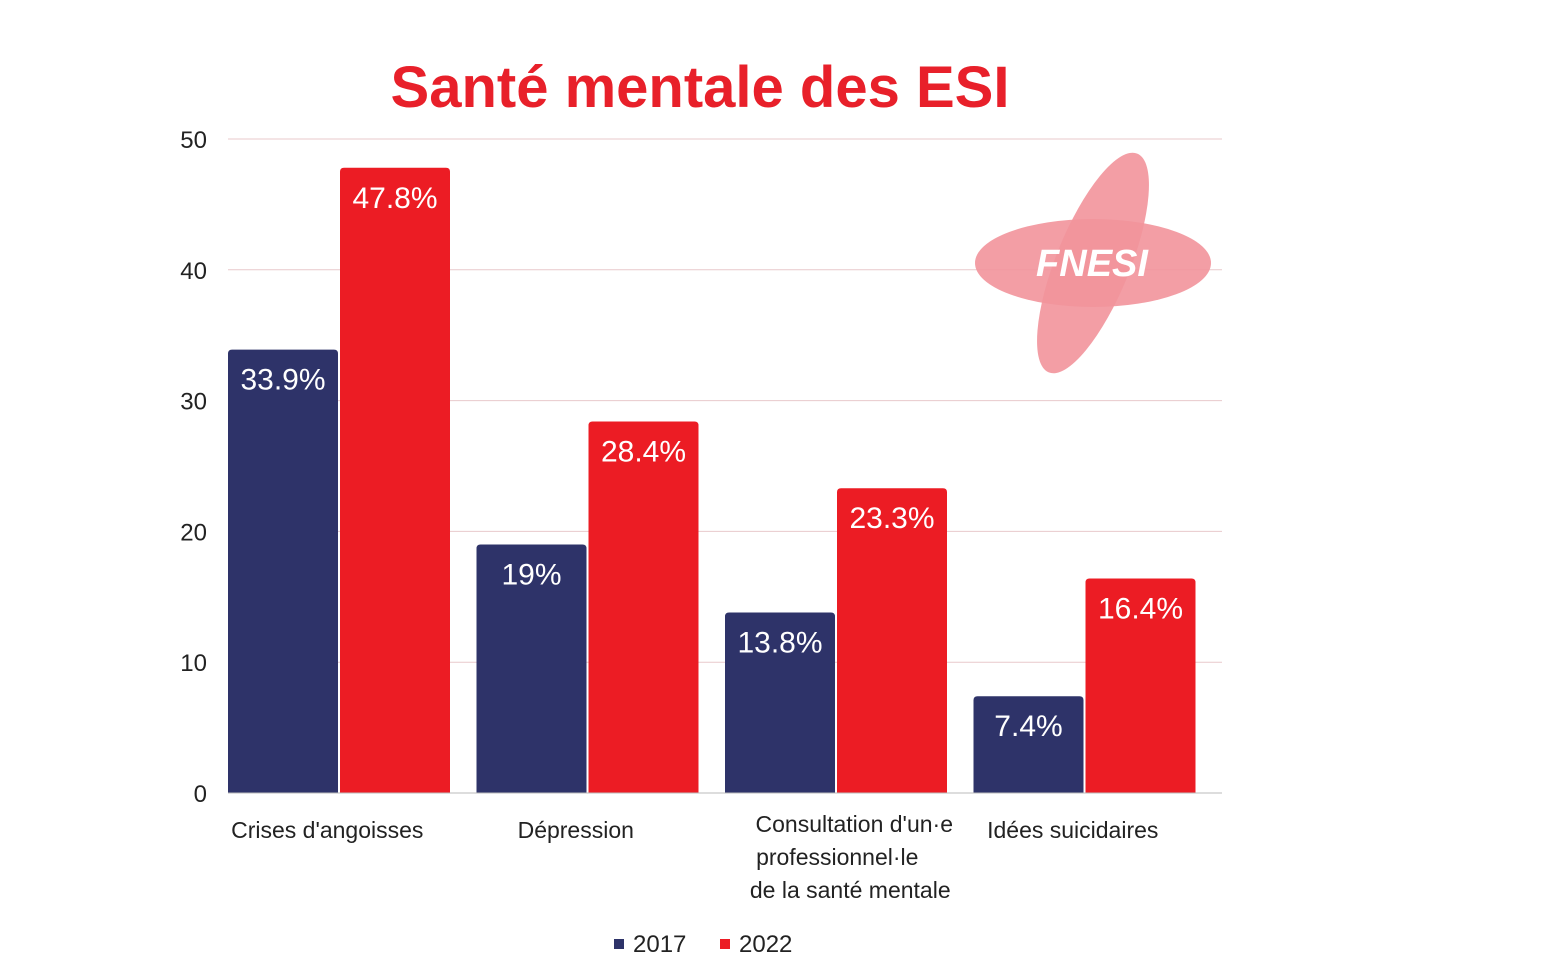  Describe the element at coordinates (619, 944) in the screenshot. I see `legend-swatch-2017` at that location.